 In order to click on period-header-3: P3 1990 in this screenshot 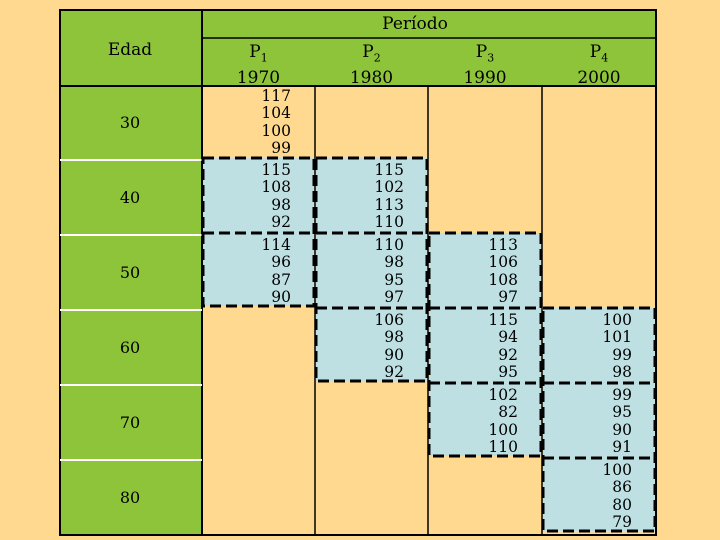, I will do `click(485, 65)`.